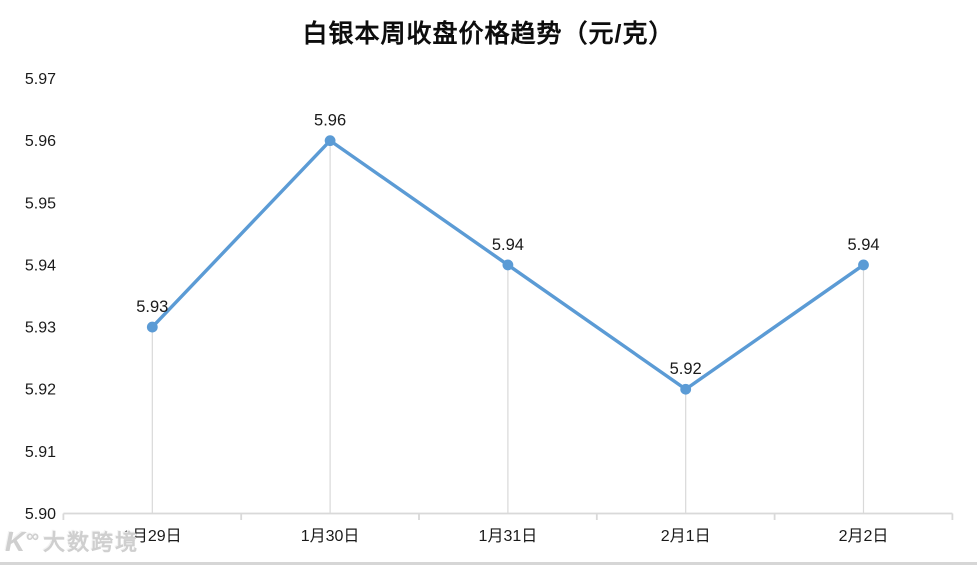  I want to click on y-tick-label: 5.92, so click(40, 390).